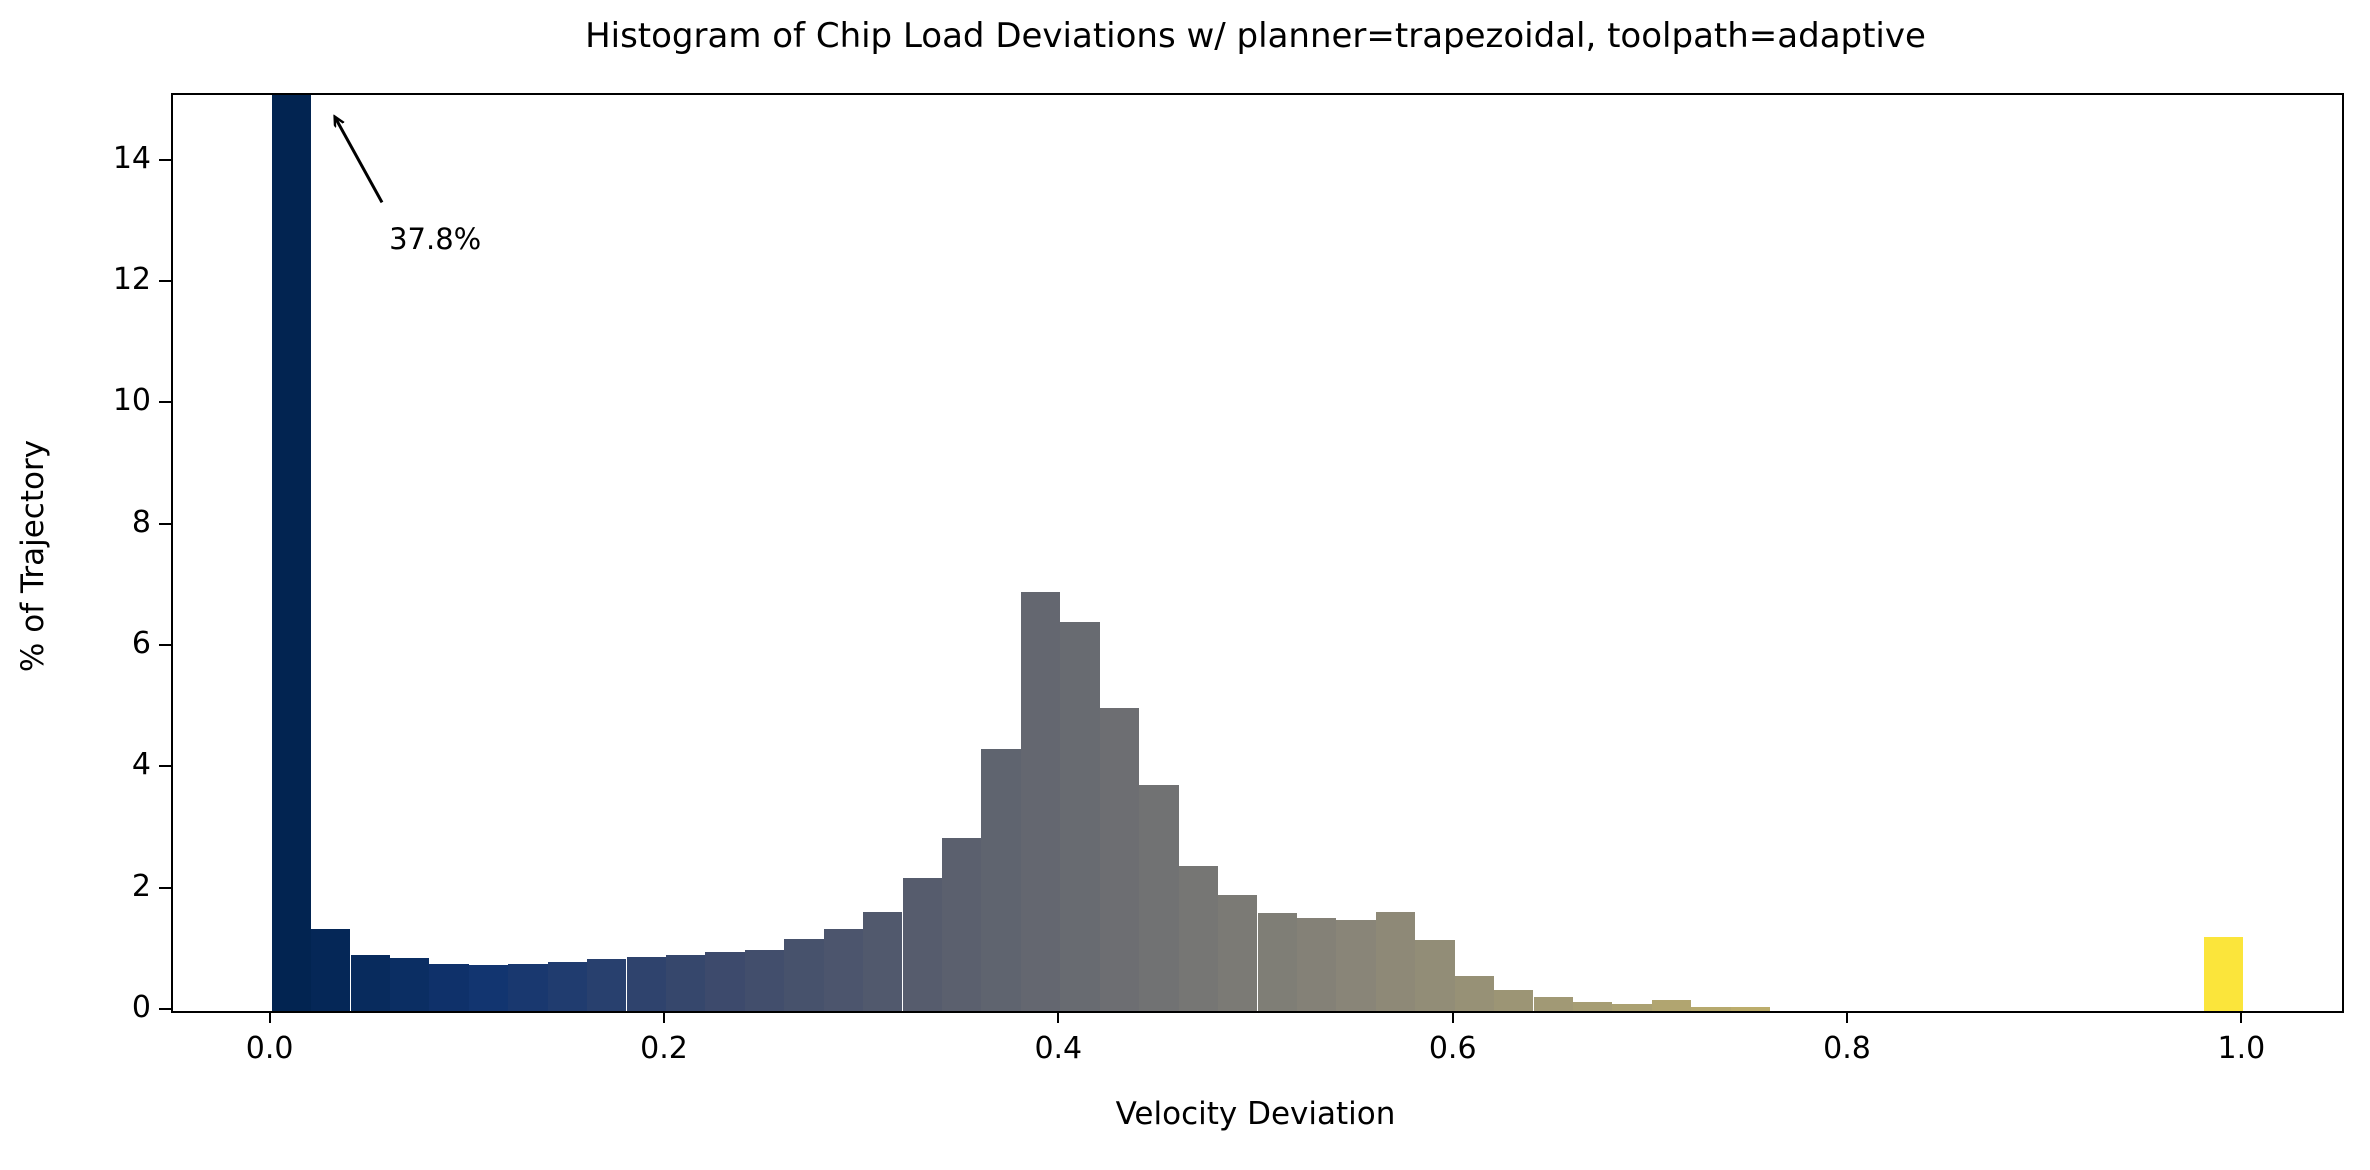 This screenshot has width=2370, height=1170. What do you see at coordinates (278, 149) in the screenshot?
I see `annotation-arrow` at bounding box center [278, 149].